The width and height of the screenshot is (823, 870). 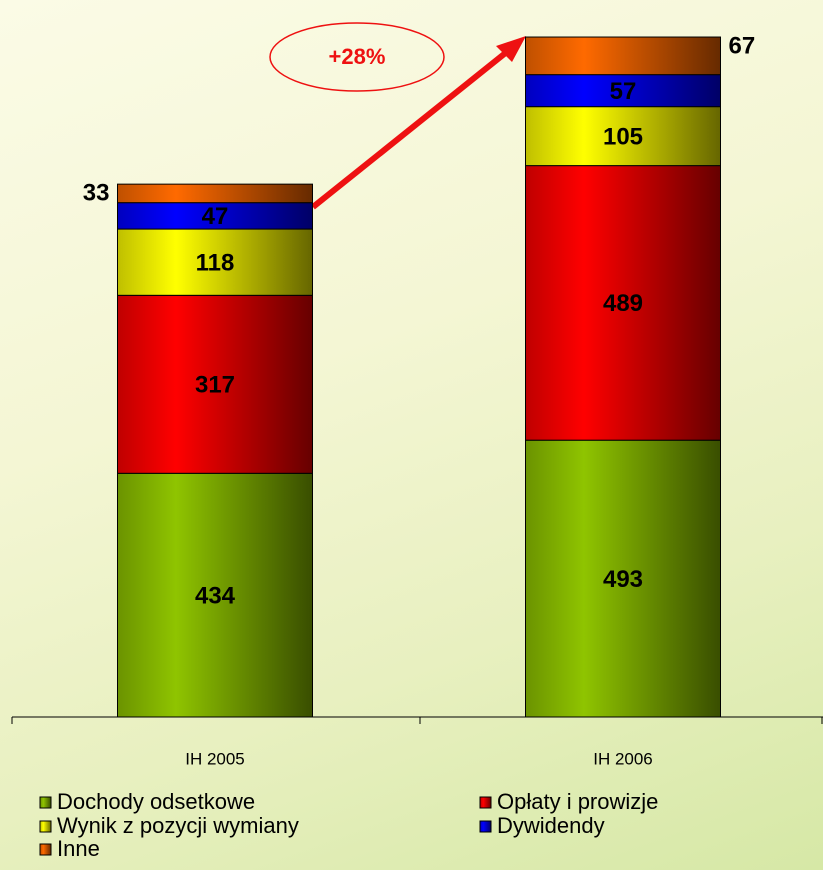 What do you see at coordinates (511, 49) in the screenshot?
I see `arrow-head` at bounding box center [511, 49].